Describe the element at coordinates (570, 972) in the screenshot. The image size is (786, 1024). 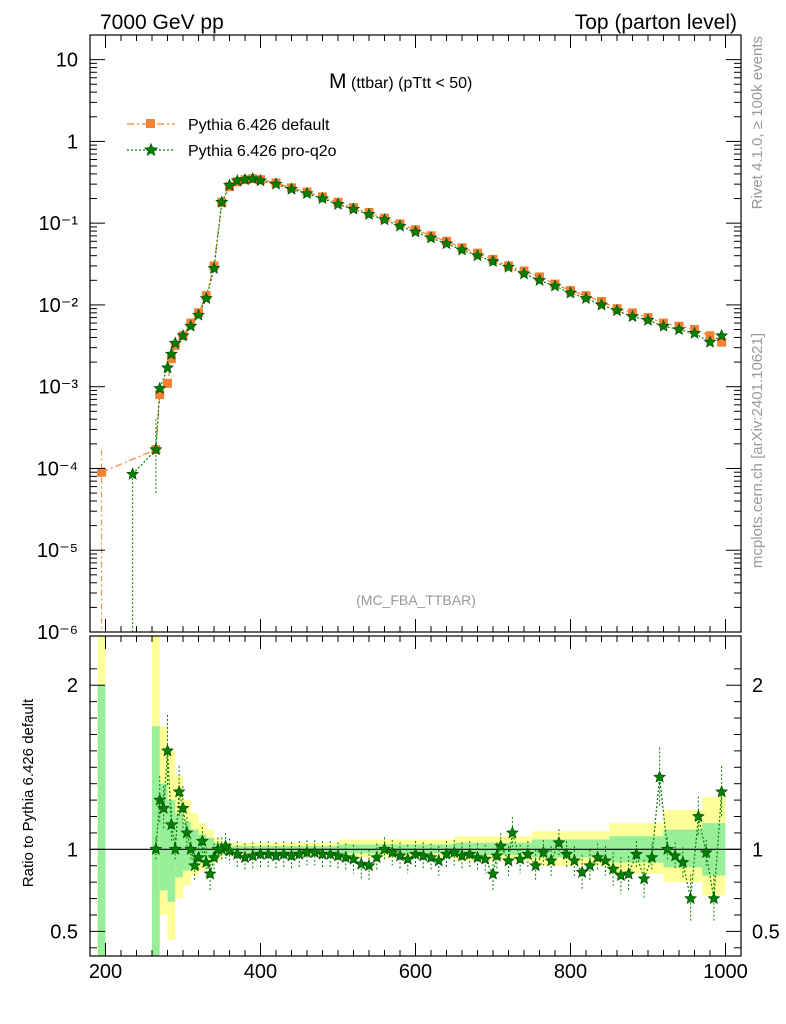
I see `x-tick-label: 800` at that location.